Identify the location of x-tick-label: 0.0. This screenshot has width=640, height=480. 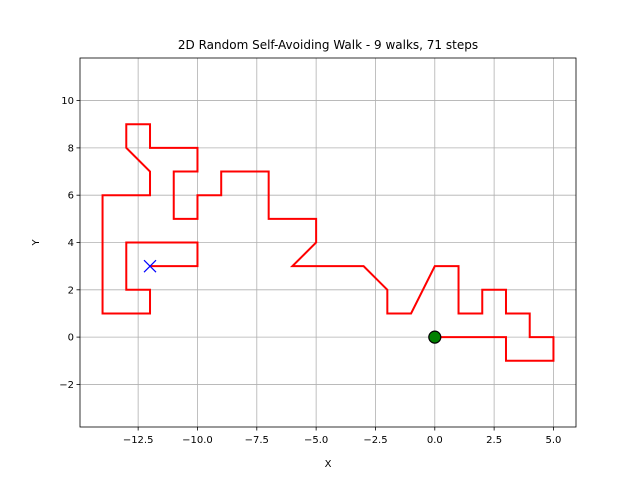
(435, 440).